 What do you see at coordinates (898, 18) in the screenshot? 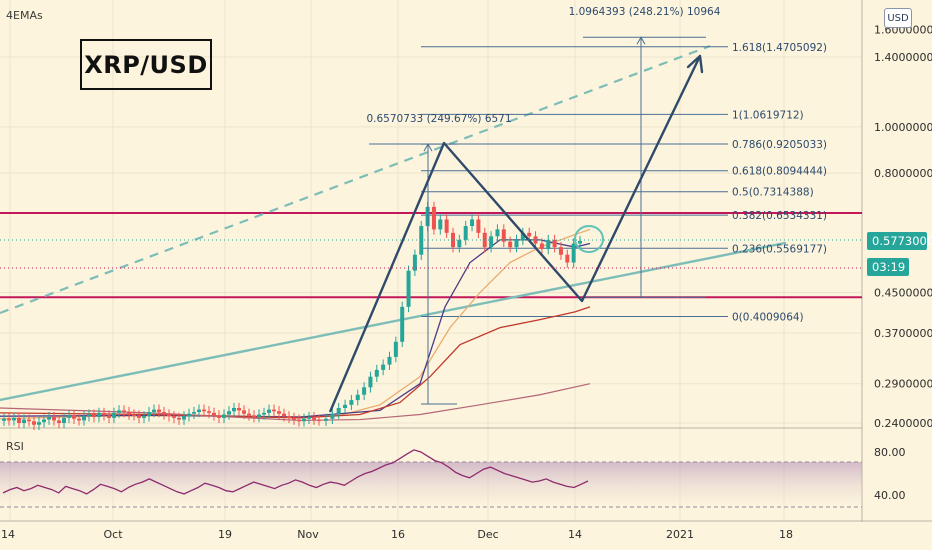
I see `currency-button: USD` at bounding box center [898, 18].